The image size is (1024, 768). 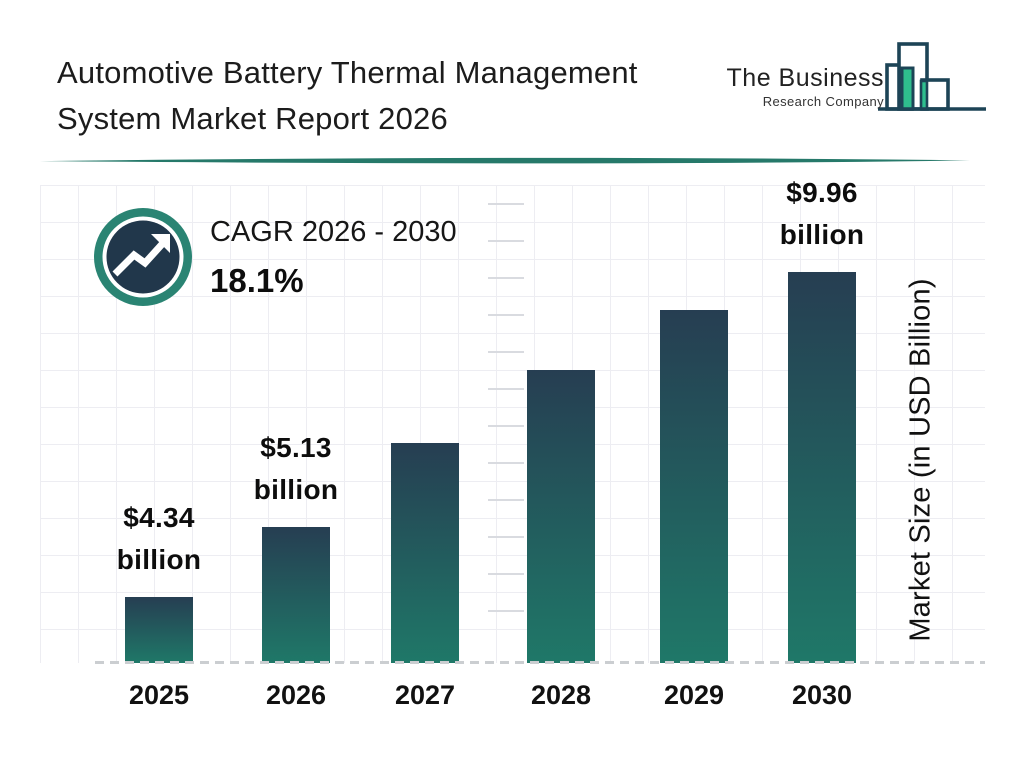 What do you see at coordinates (805, 77) in the screenshot?
I see `company-name: The Business` at bounding box center [805, 77].